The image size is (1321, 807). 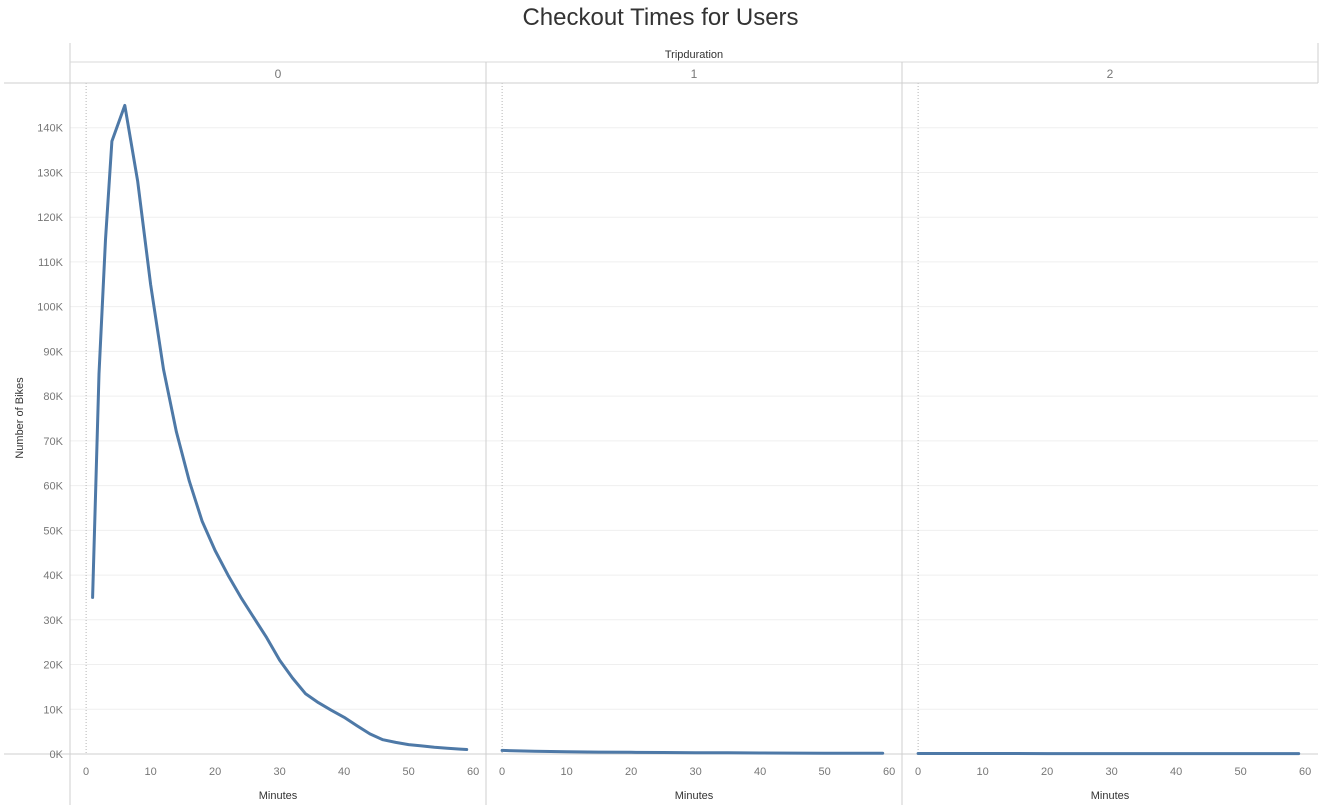 I want to click on y-tick-label: 90K, so click(x=53, y=352).